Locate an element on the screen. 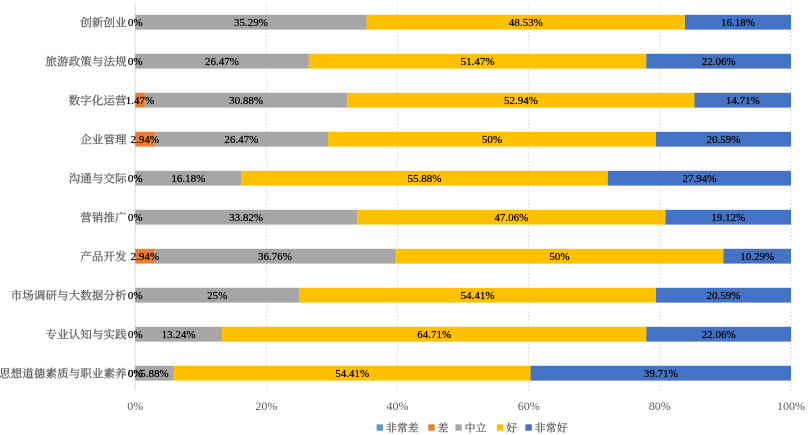 The width and height of the screenshot is (811, 435). svg-text: 51.47% is located at coordinates (478, 62).